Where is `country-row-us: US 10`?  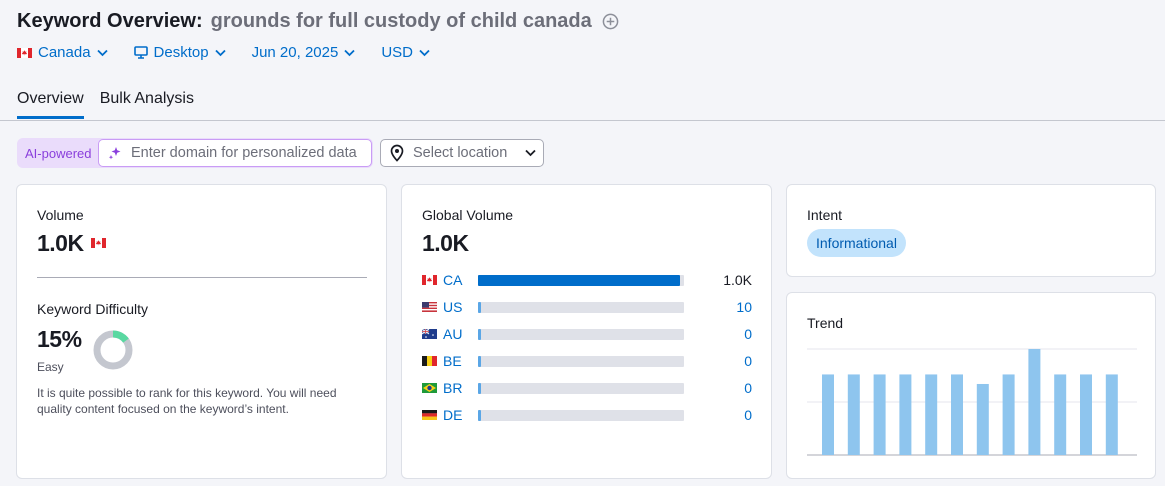
country-row-us: US 10 is located at coordinates (587, 307).